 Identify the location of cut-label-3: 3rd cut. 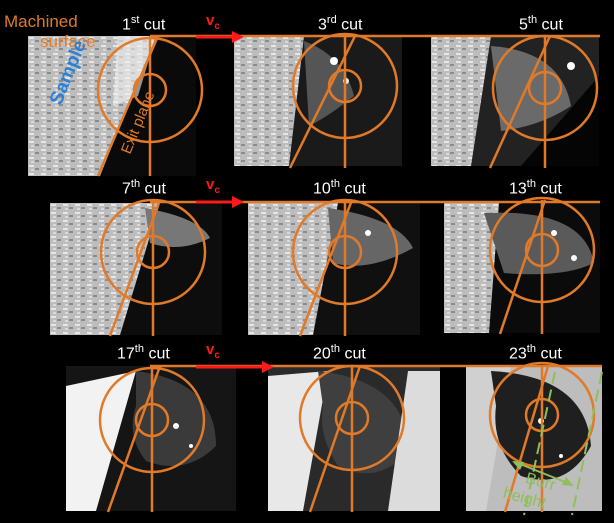
(340, 24).